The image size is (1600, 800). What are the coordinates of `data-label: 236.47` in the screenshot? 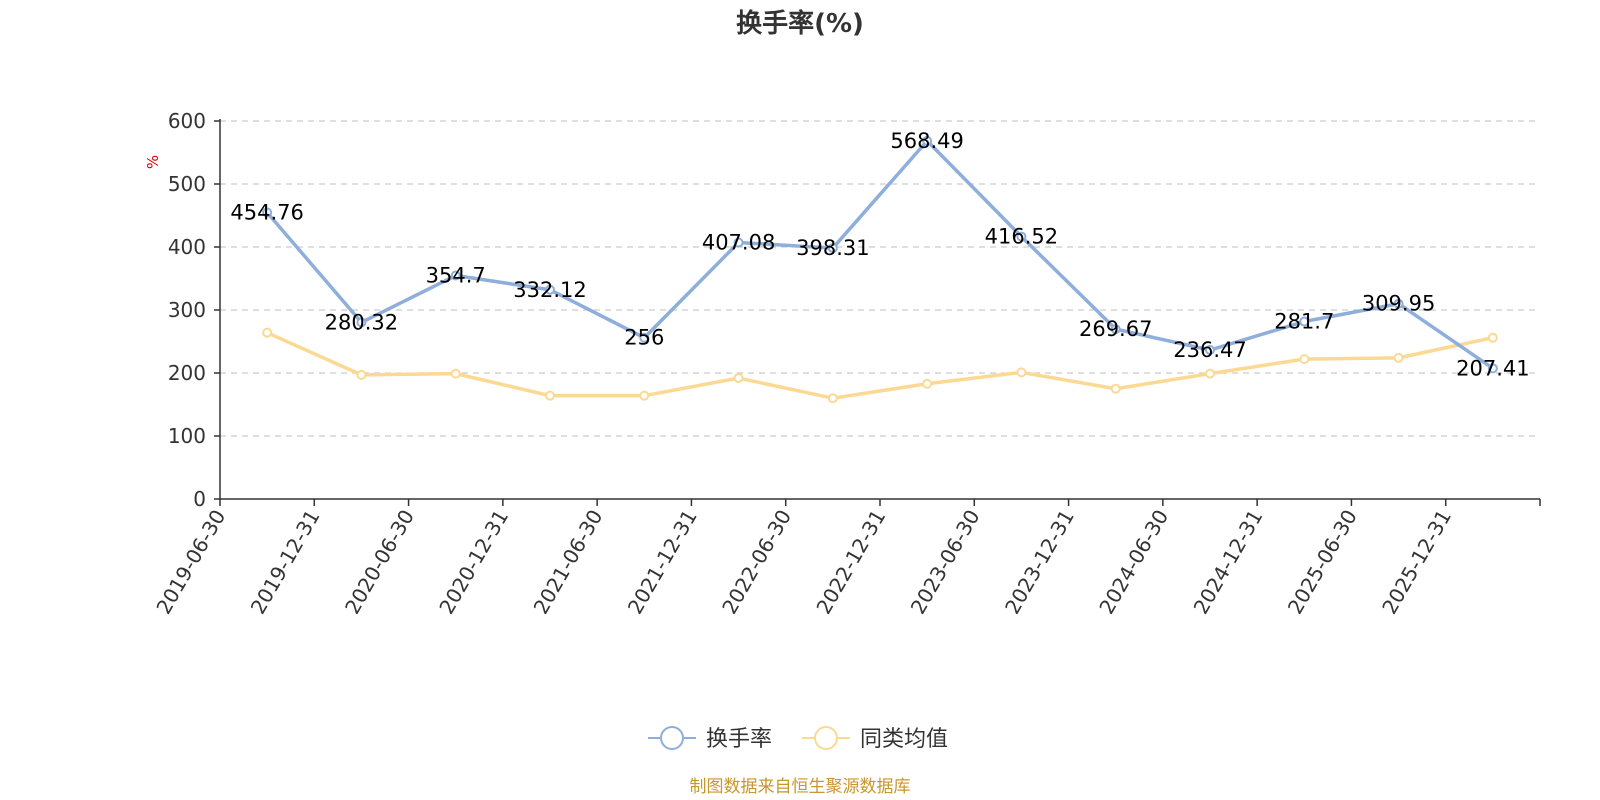 It's located at (1209, 350).